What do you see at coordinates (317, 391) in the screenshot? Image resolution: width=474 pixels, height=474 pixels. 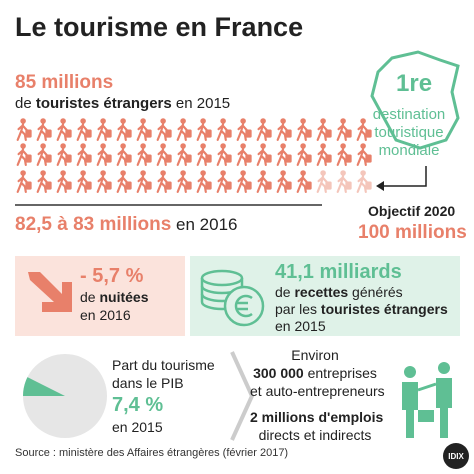 I see `text: et auto-entrepreneurs` at bounding box center [317, 391].